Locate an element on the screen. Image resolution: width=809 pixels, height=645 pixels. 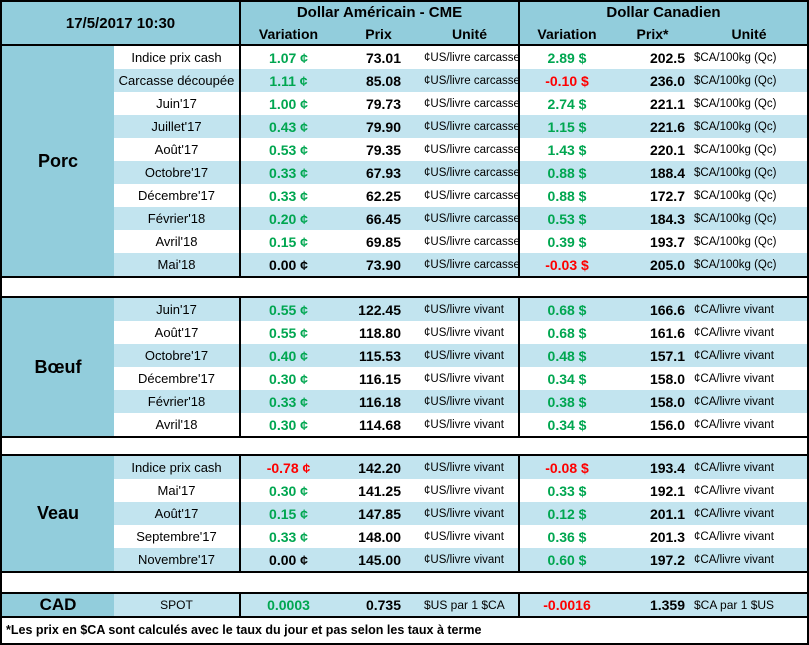
section-label-veau: Veau is located at coordinates (58, 513).